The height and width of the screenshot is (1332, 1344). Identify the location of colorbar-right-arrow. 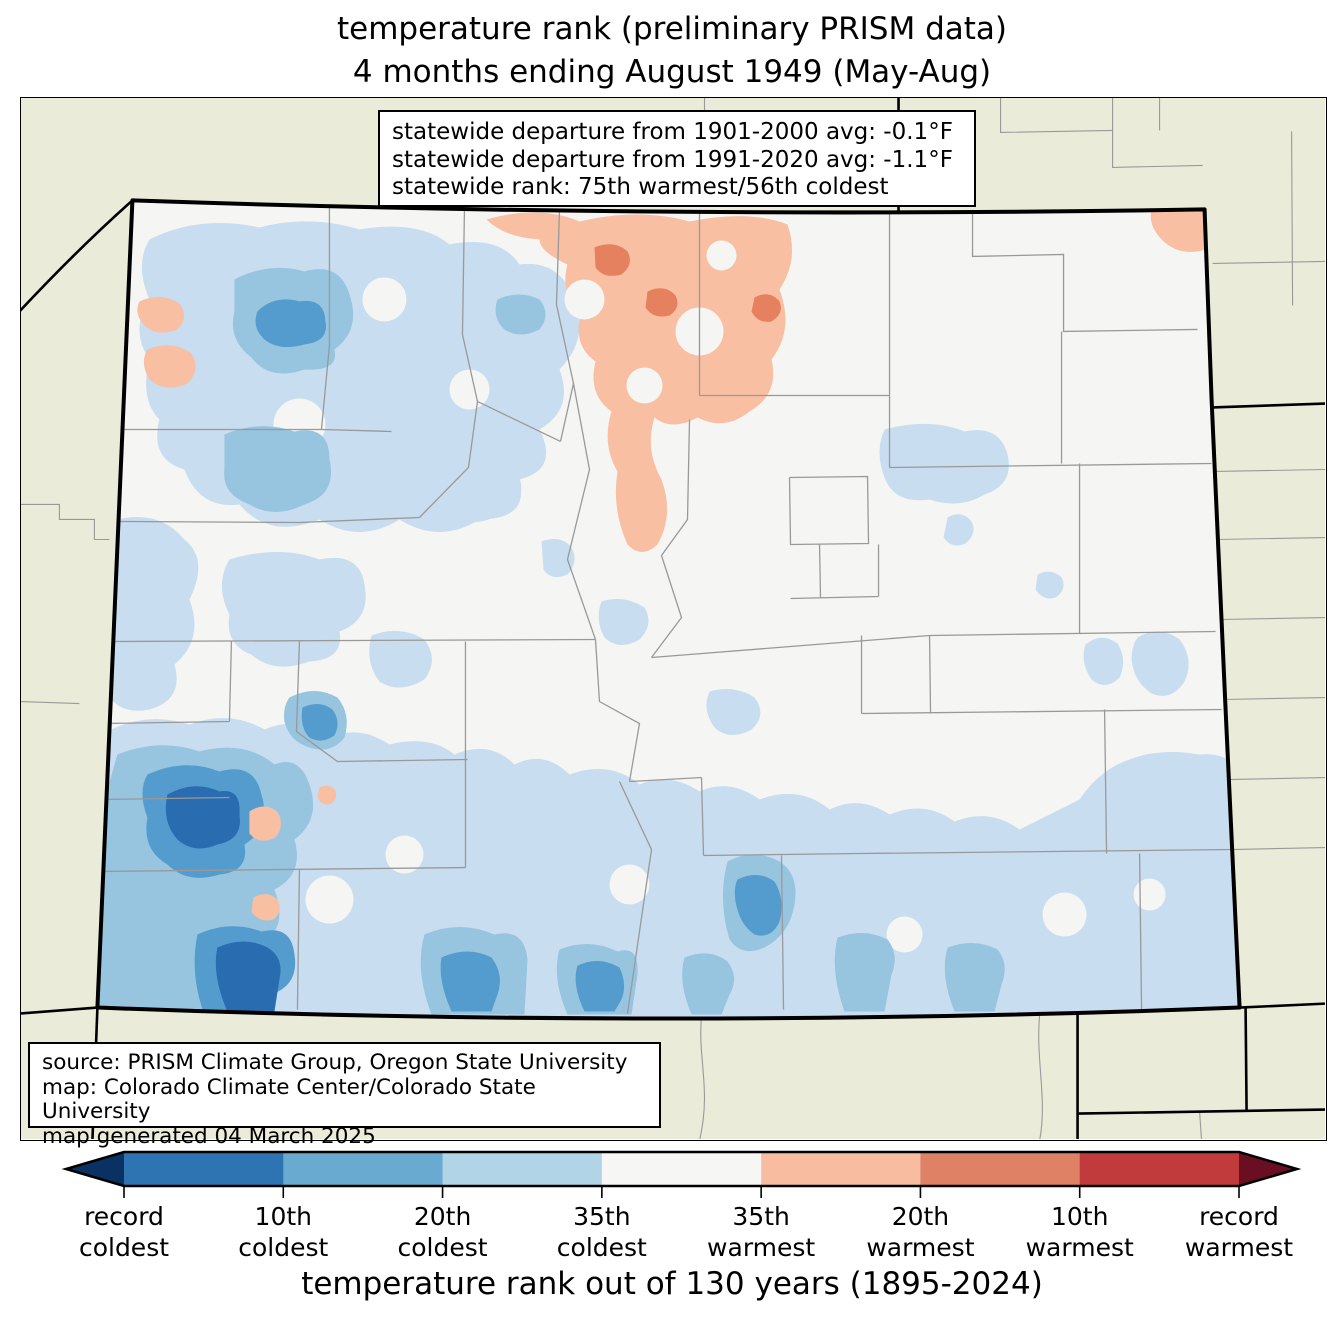
(1268, 1169).